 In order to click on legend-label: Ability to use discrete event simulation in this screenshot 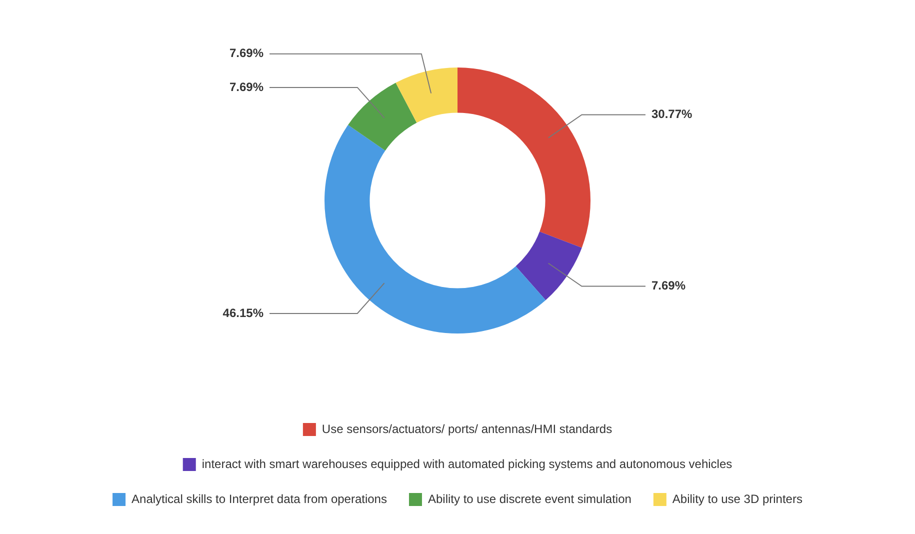, I will do `click(530, 499)`.